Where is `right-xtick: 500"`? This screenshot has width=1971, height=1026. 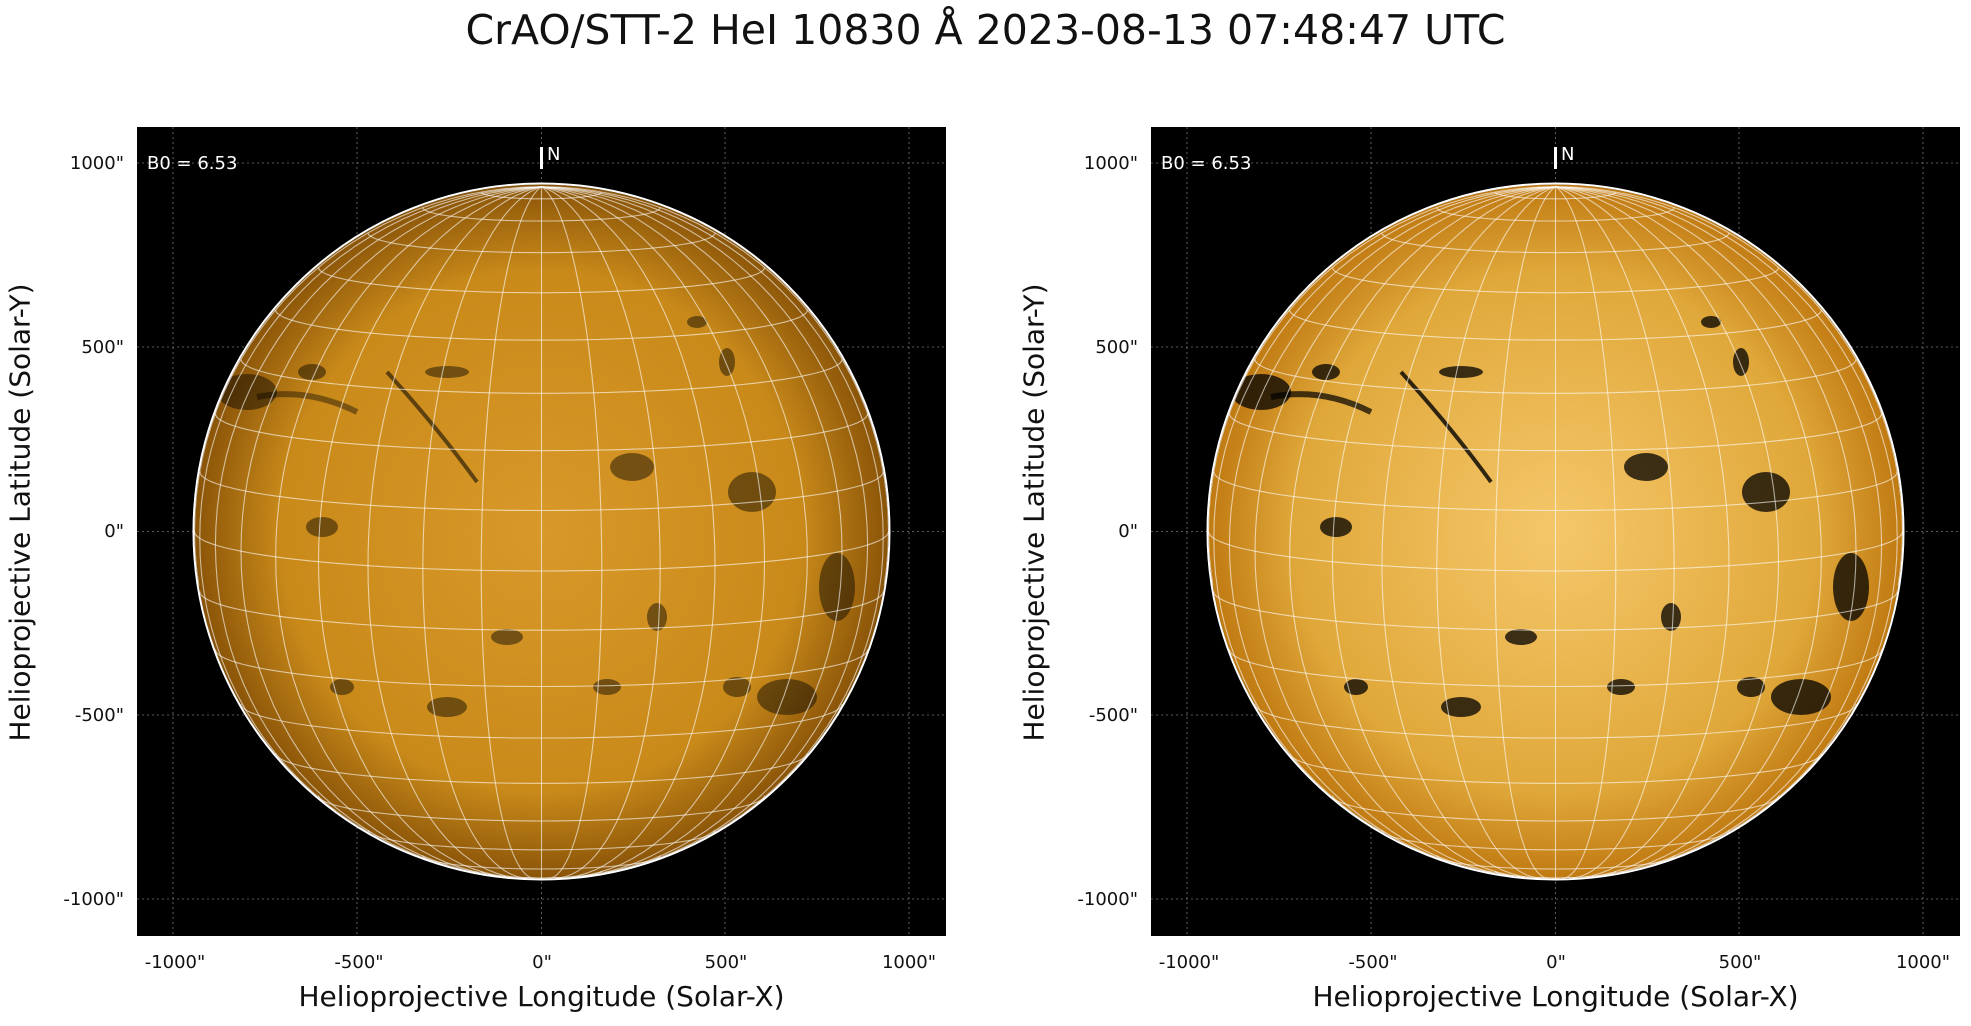 right-xtick: 500" is located at coordinates (1740, 962).